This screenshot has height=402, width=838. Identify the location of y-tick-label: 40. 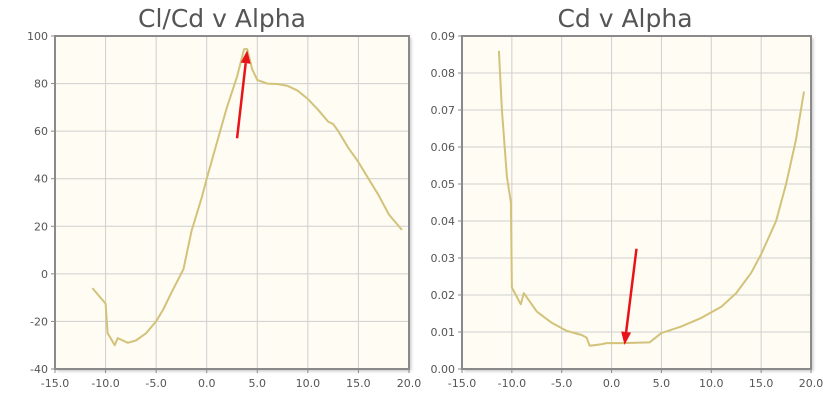
(41, 179).